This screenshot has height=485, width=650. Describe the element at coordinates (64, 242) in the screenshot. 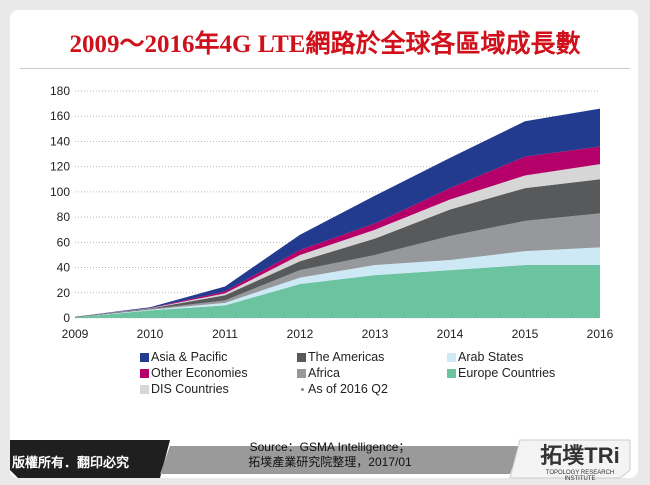

I see `y-tick-label: 60` at that location.